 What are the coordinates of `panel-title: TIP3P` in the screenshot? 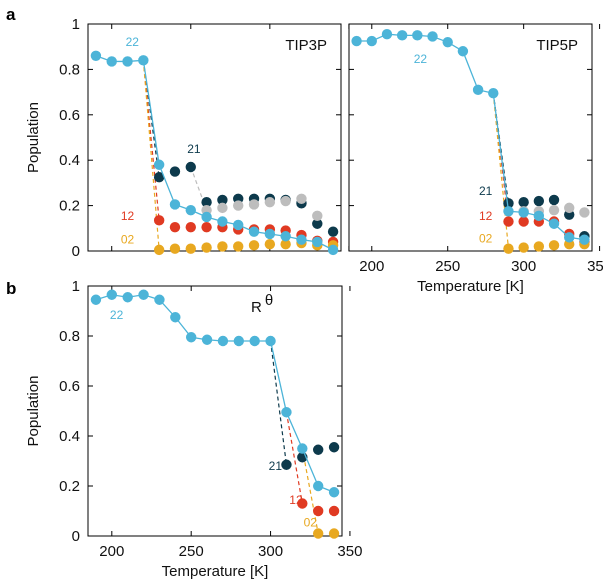 It's located at (306, 45).